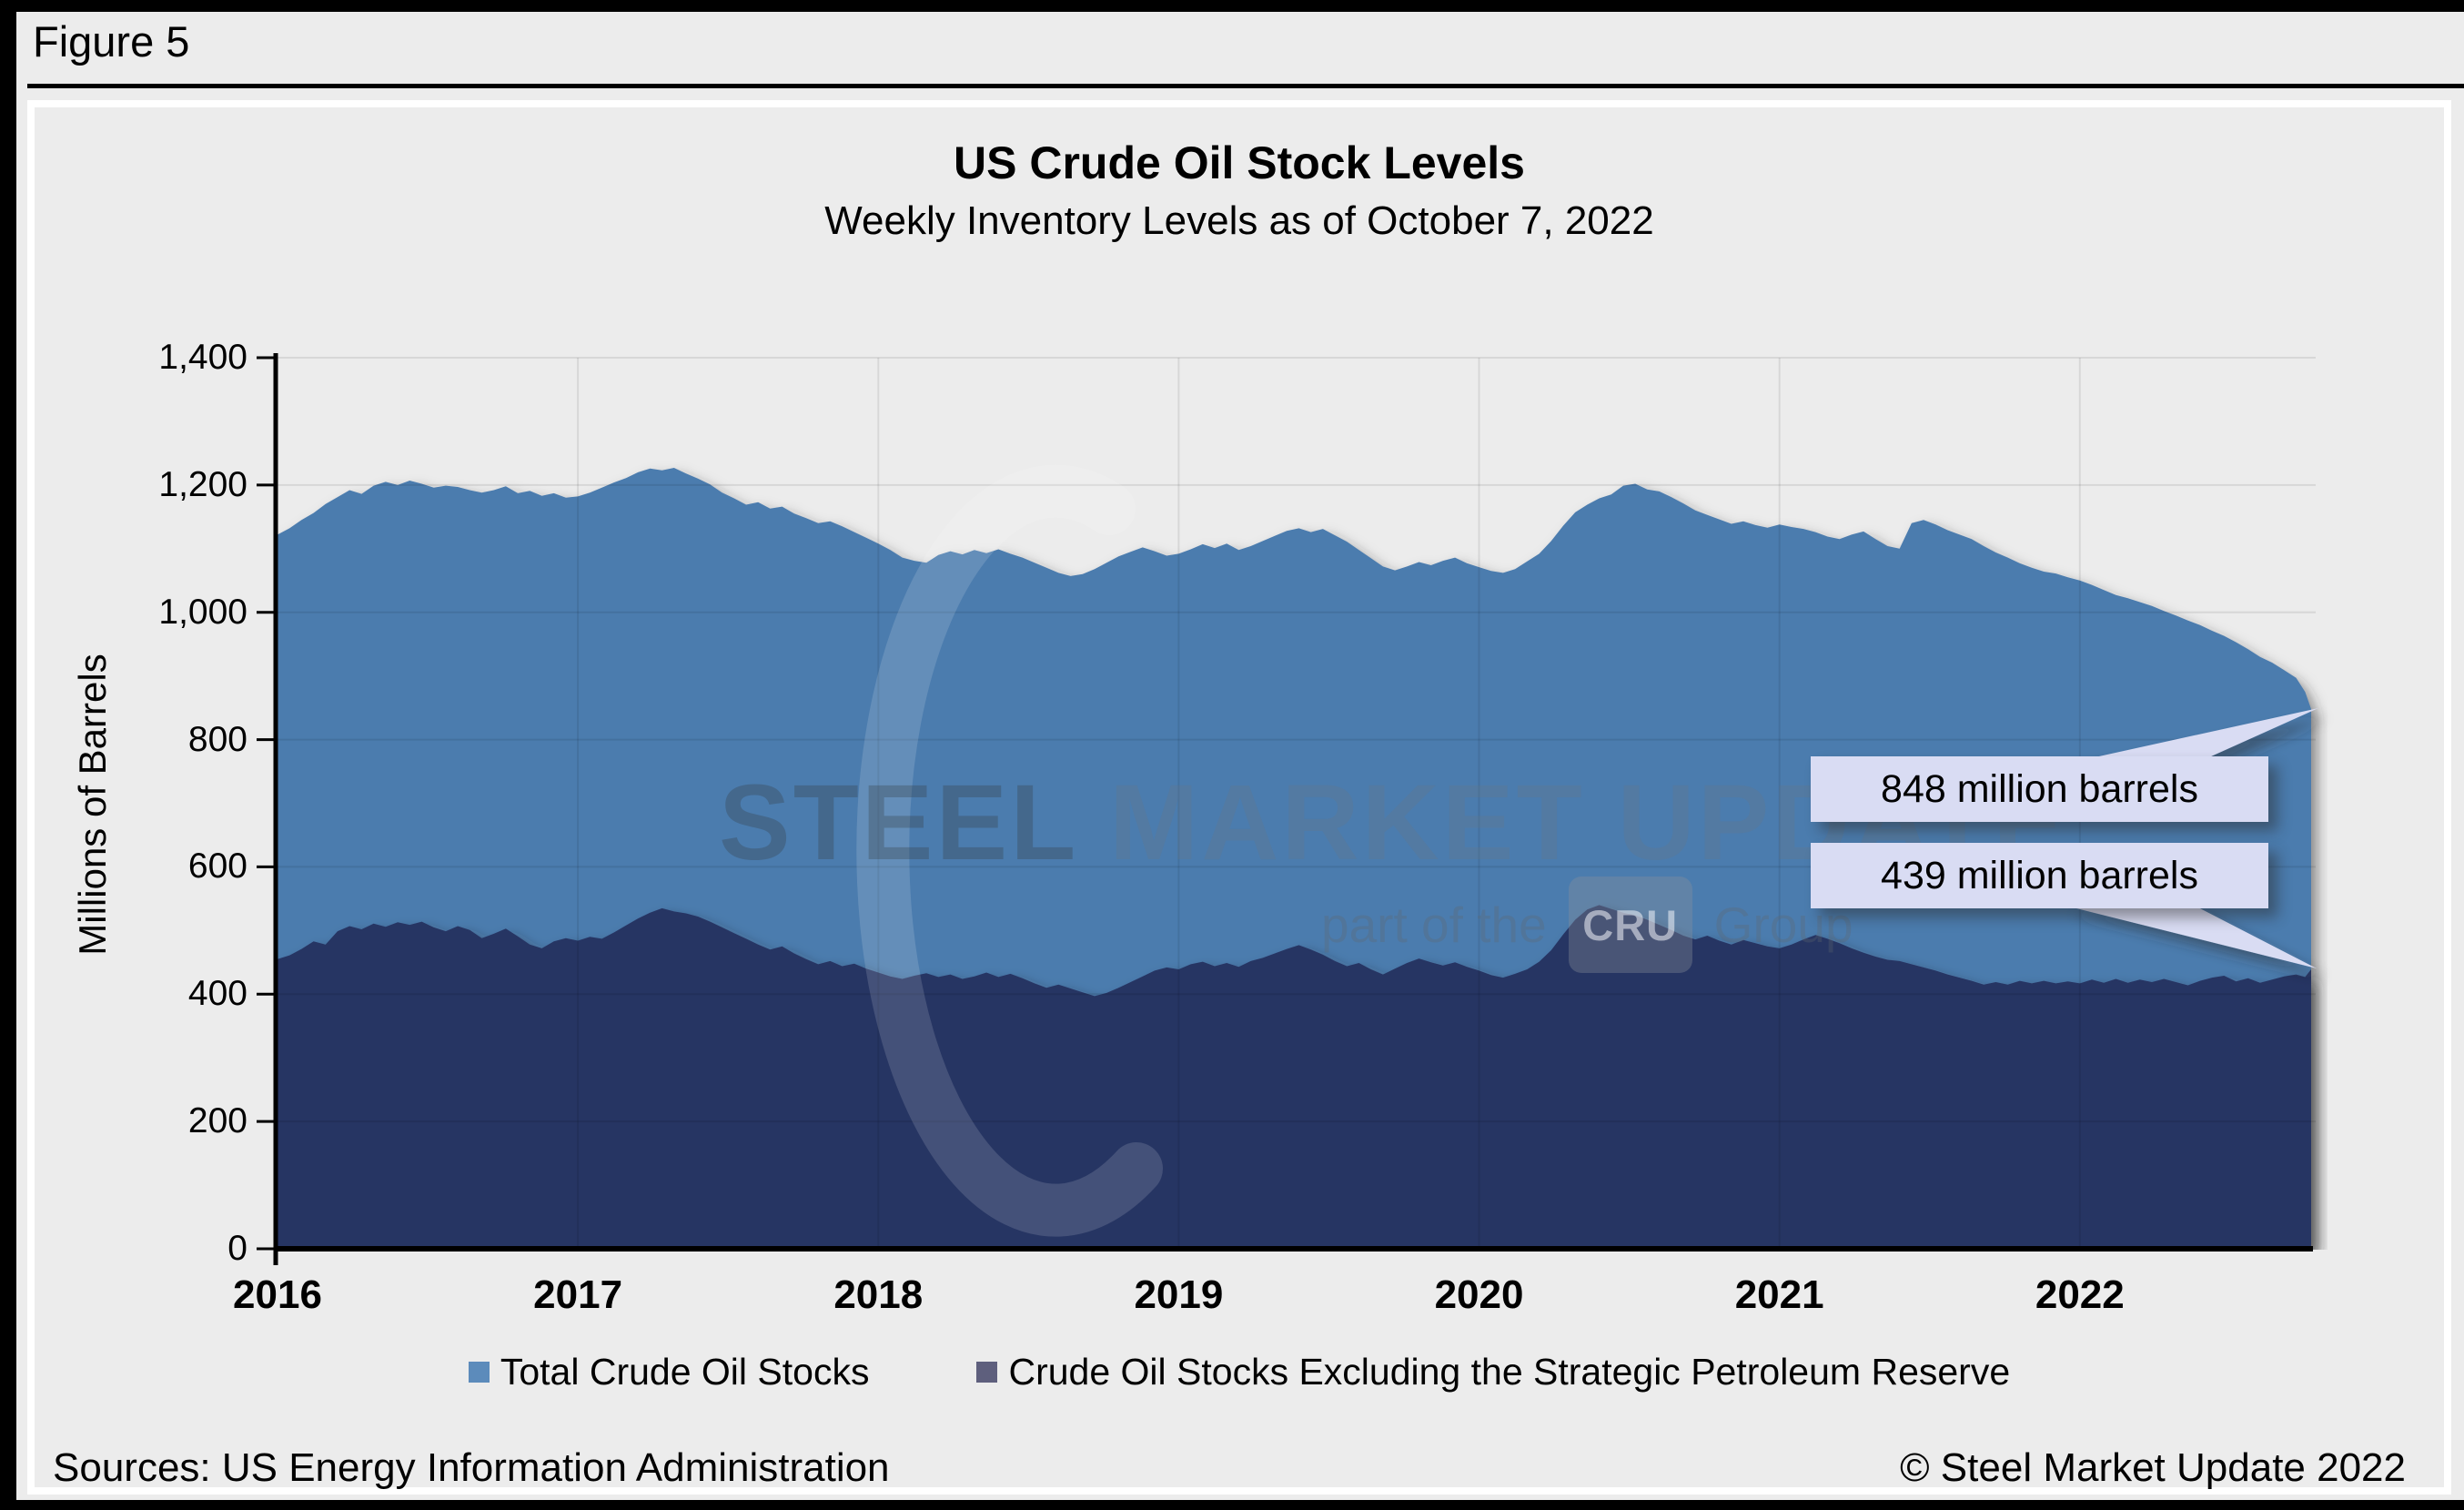 This screenshot has width=2464, height=1510. I want to click on x-axis-label: 2017, so click(578, 1294).